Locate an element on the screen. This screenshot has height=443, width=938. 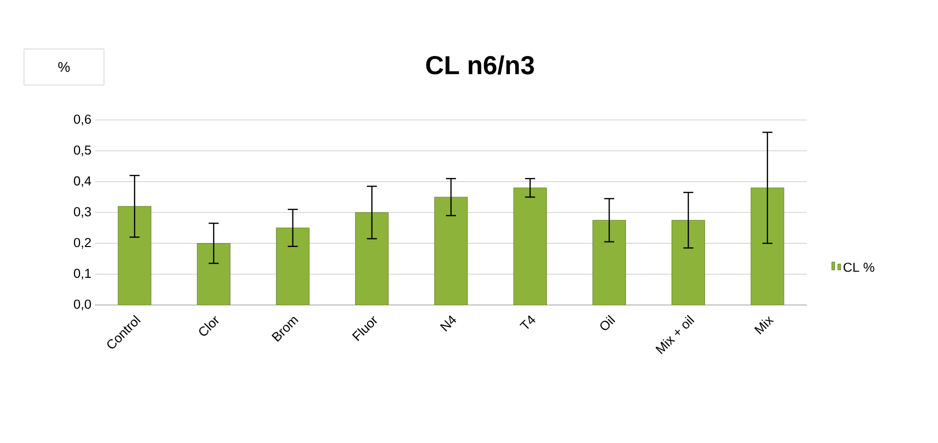
x-tick-label: N4 is located at coordinates (448, 323).